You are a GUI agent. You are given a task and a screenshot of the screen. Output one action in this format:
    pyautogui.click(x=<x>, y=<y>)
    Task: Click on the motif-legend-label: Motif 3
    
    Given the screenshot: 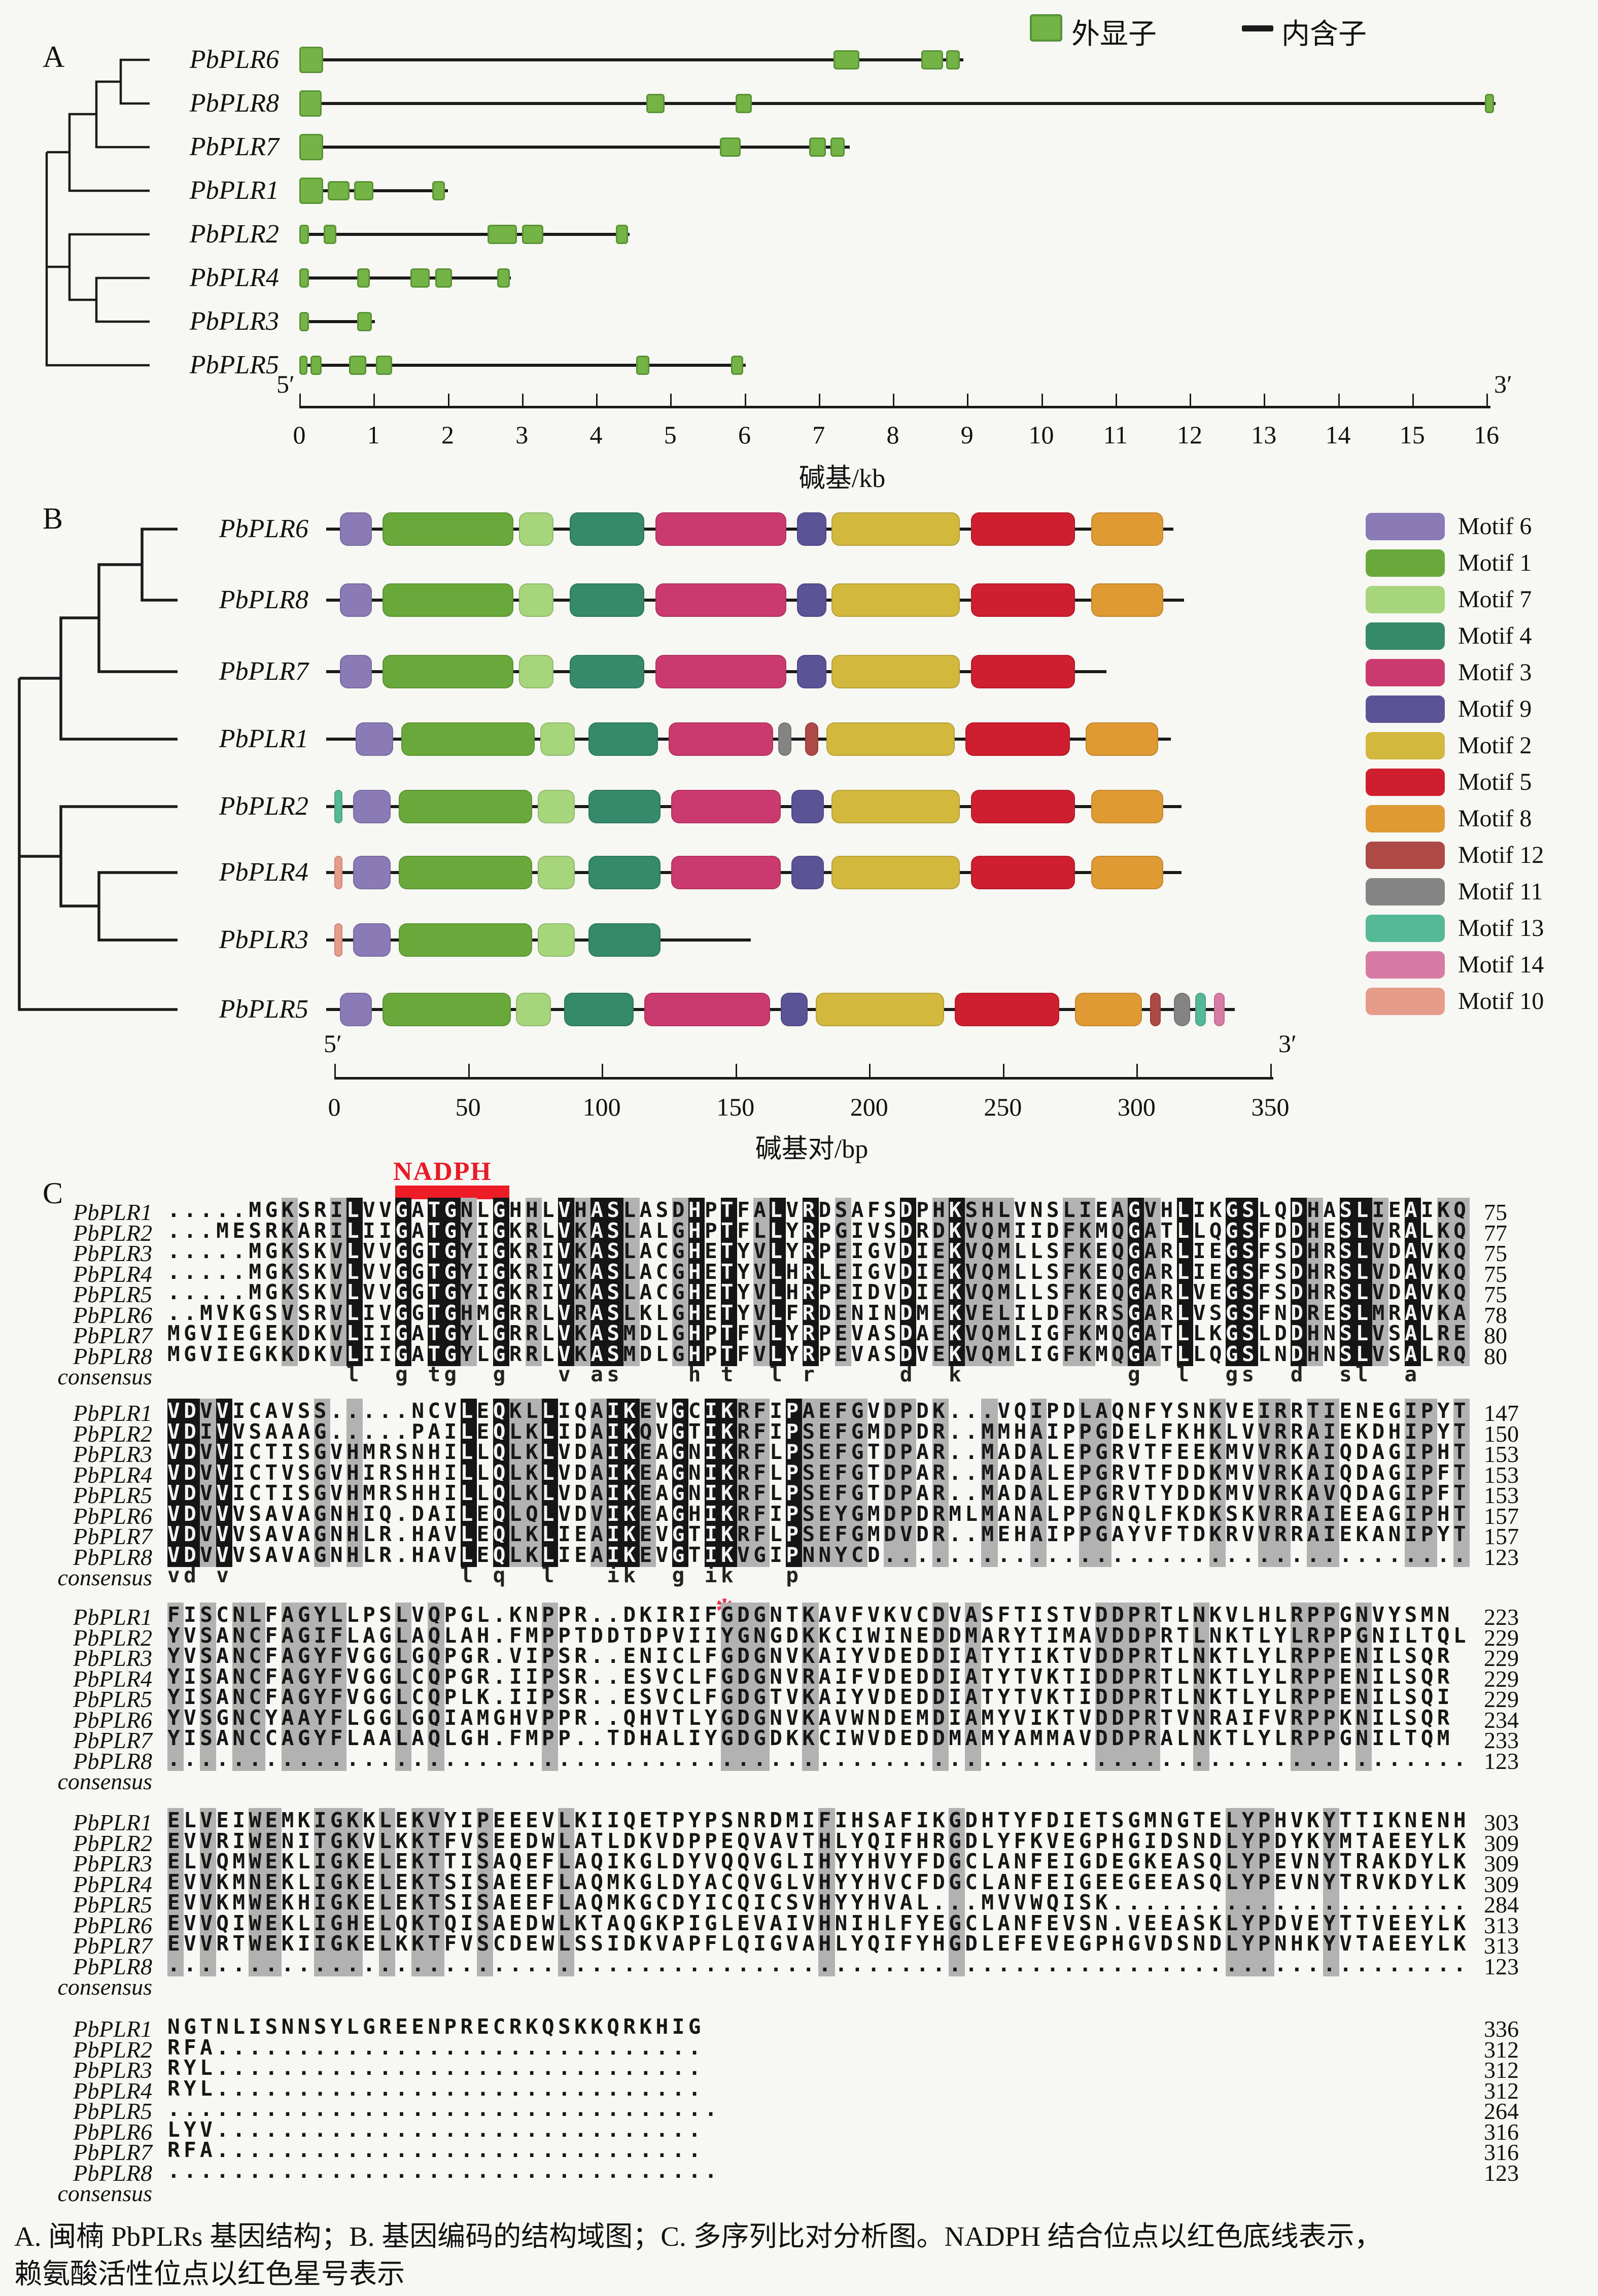 What is the action you would take?
    pyautogui.click(x=1495, y=672)
    